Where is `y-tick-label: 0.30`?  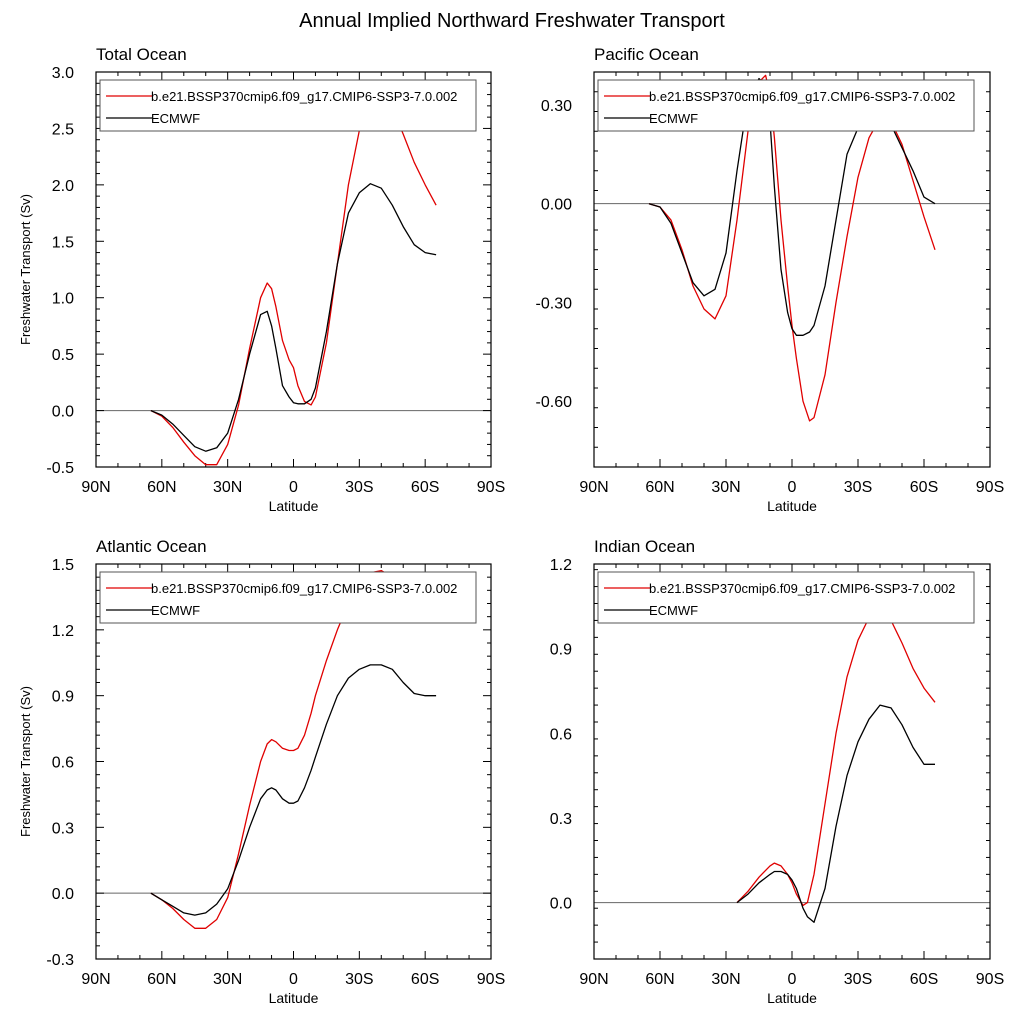
y-tick-label: 0.30 is located at coordinates (556, 106).